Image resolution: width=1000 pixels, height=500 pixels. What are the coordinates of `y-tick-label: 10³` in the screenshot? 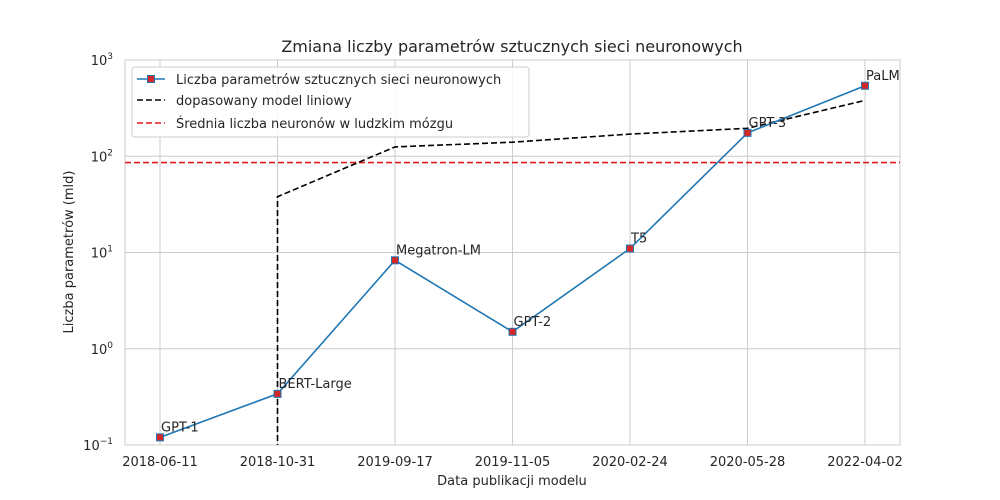 It's located at (102, 60).